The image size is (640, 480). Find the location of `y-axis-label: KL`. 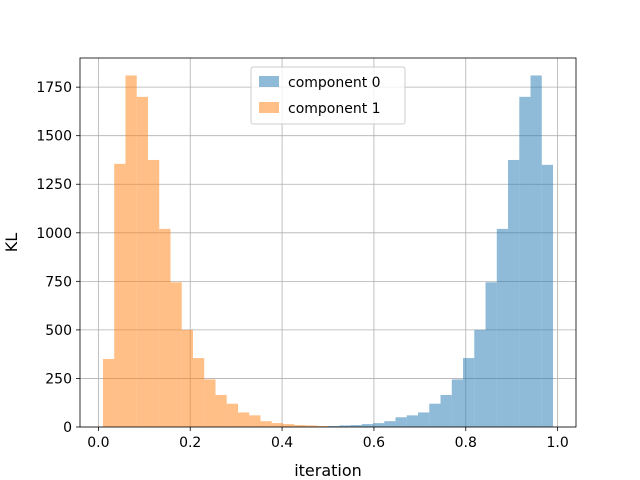

y-axis-label: KL is located at coordinates (11, 242).